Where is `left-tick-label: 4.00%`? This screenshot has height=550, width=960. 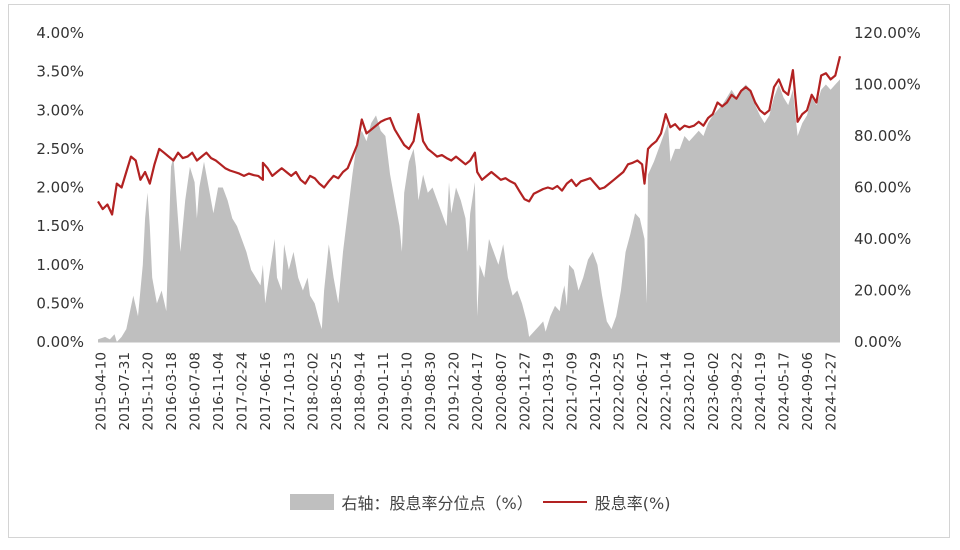 left-tick-label: 4.00% is located at coordinates (60, 33).